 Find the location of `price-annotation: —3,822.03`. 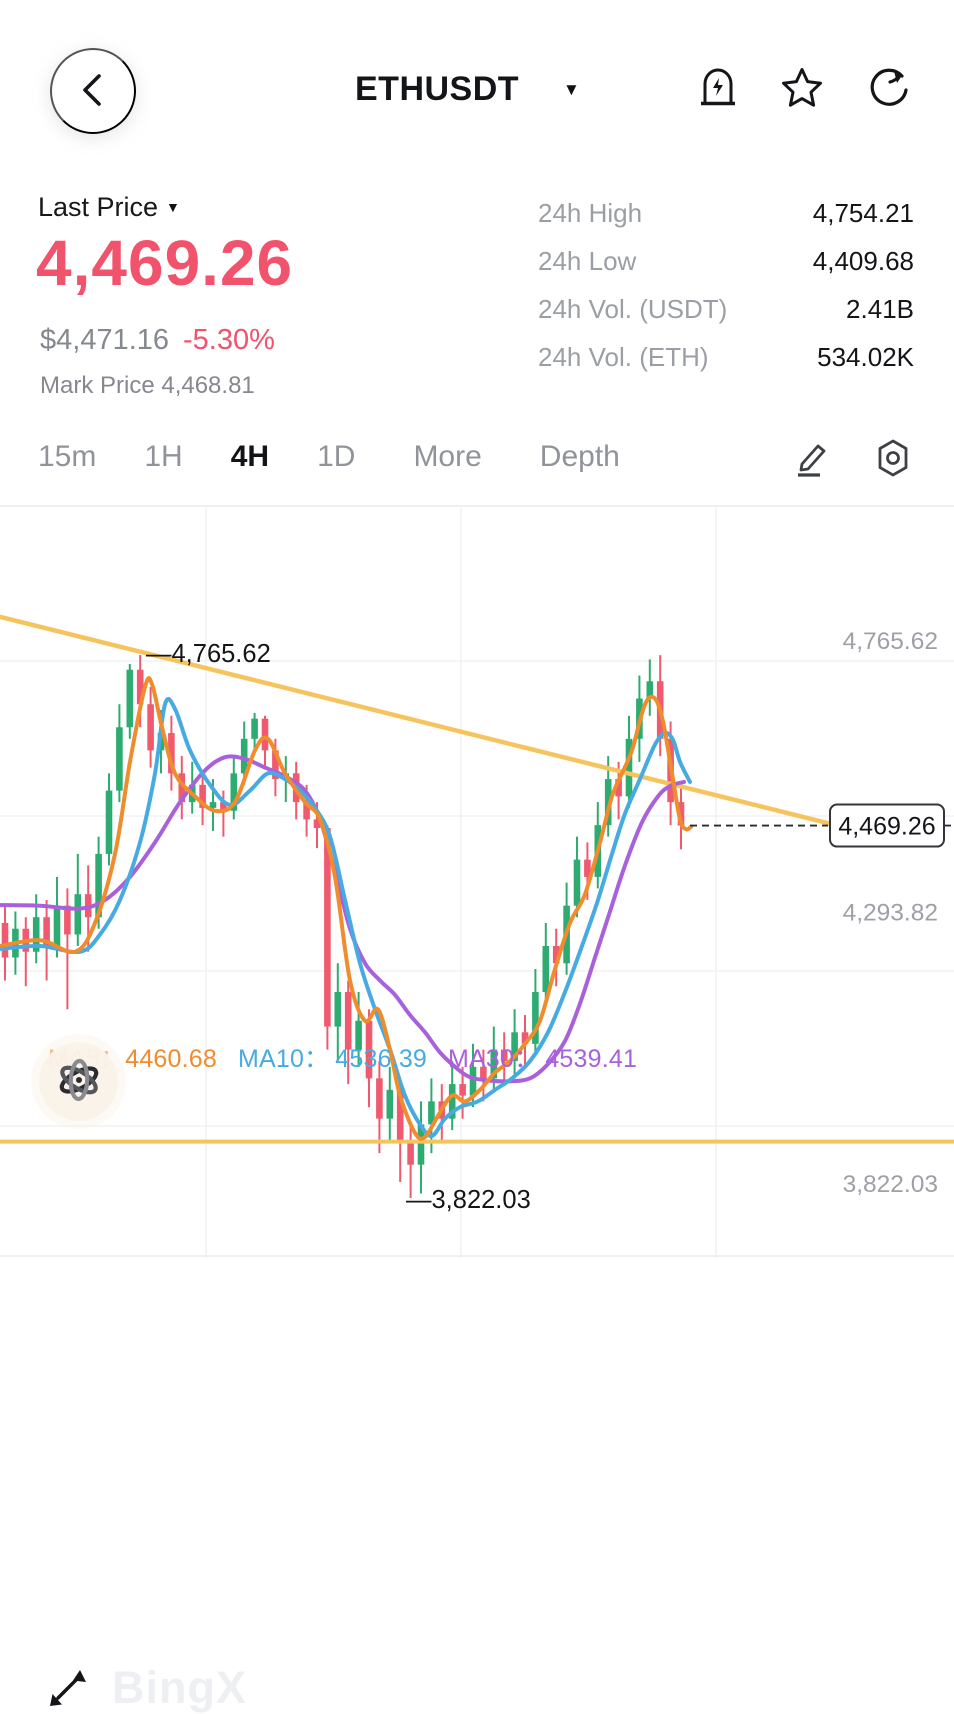

price-annotation: —3,822.03 is located at coordinates (468, 1200).